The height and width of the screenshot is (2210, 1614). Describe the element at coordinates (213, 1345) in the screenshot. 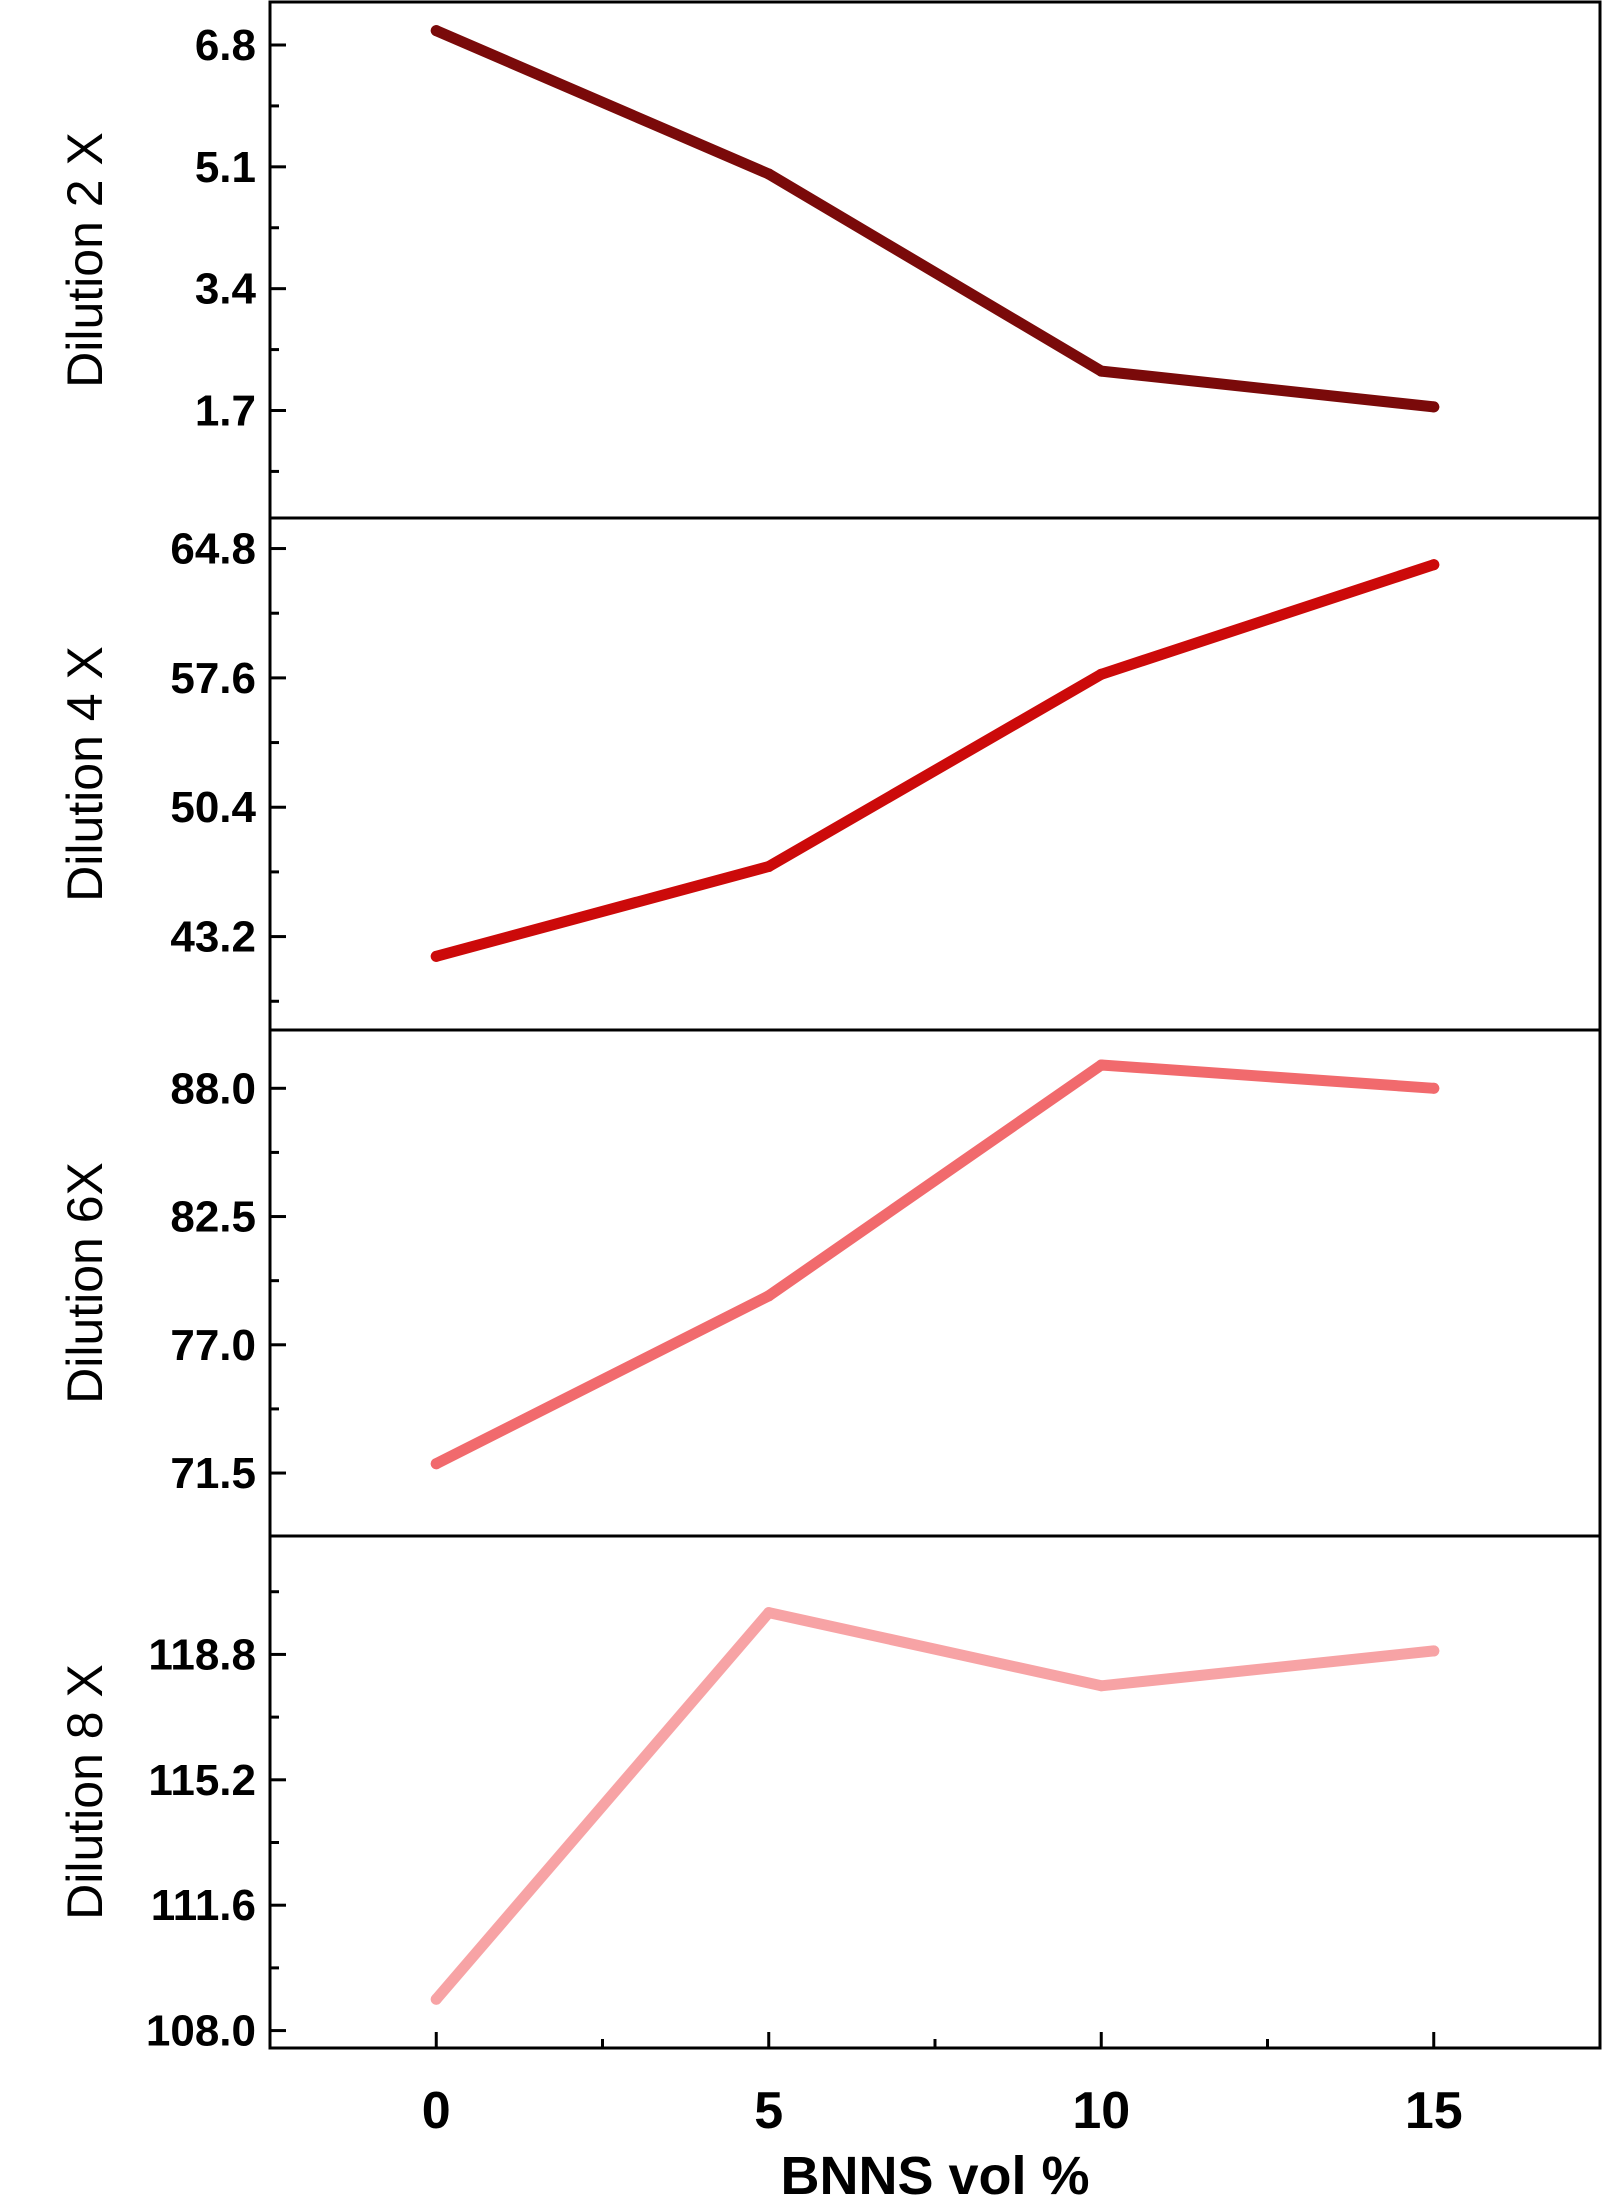

I see `y-tick-label: 77.0` at that location.